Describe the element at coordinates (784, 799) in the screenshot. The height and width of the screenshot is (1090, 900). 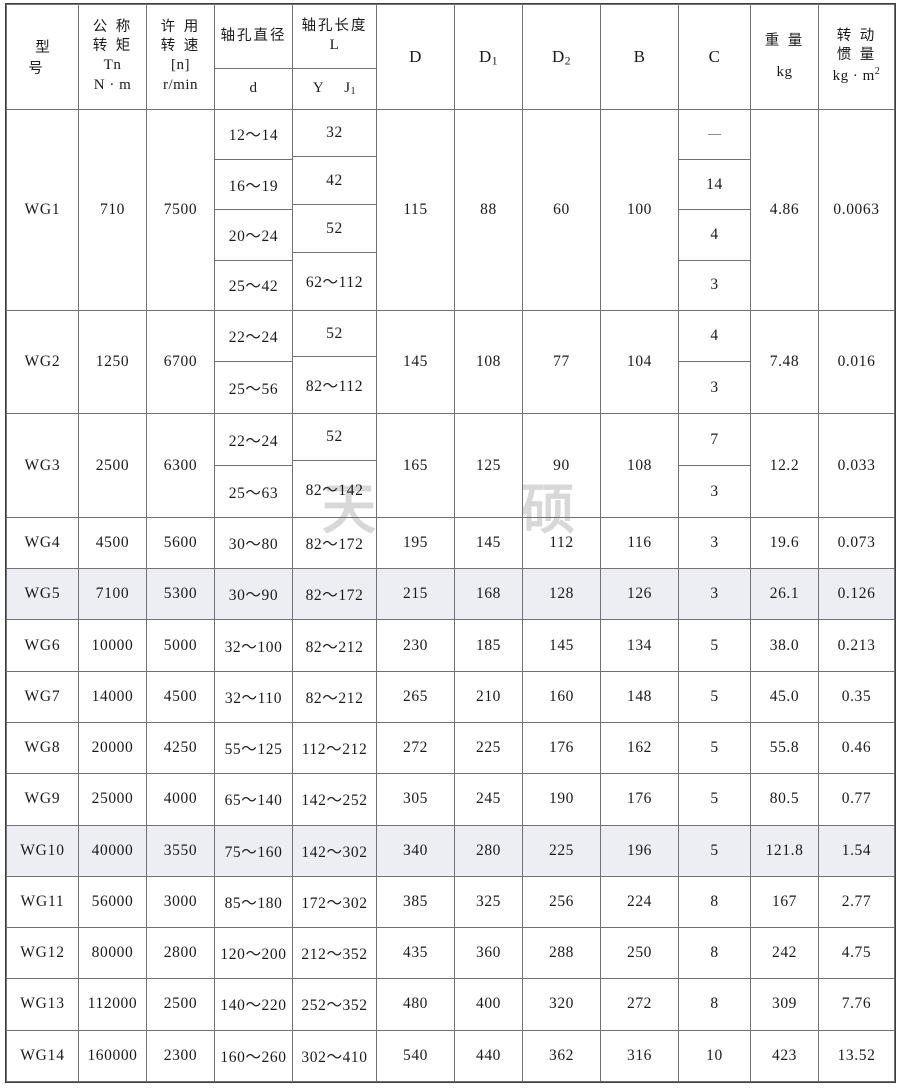
I see `cell-weight: 80.5` at that location.